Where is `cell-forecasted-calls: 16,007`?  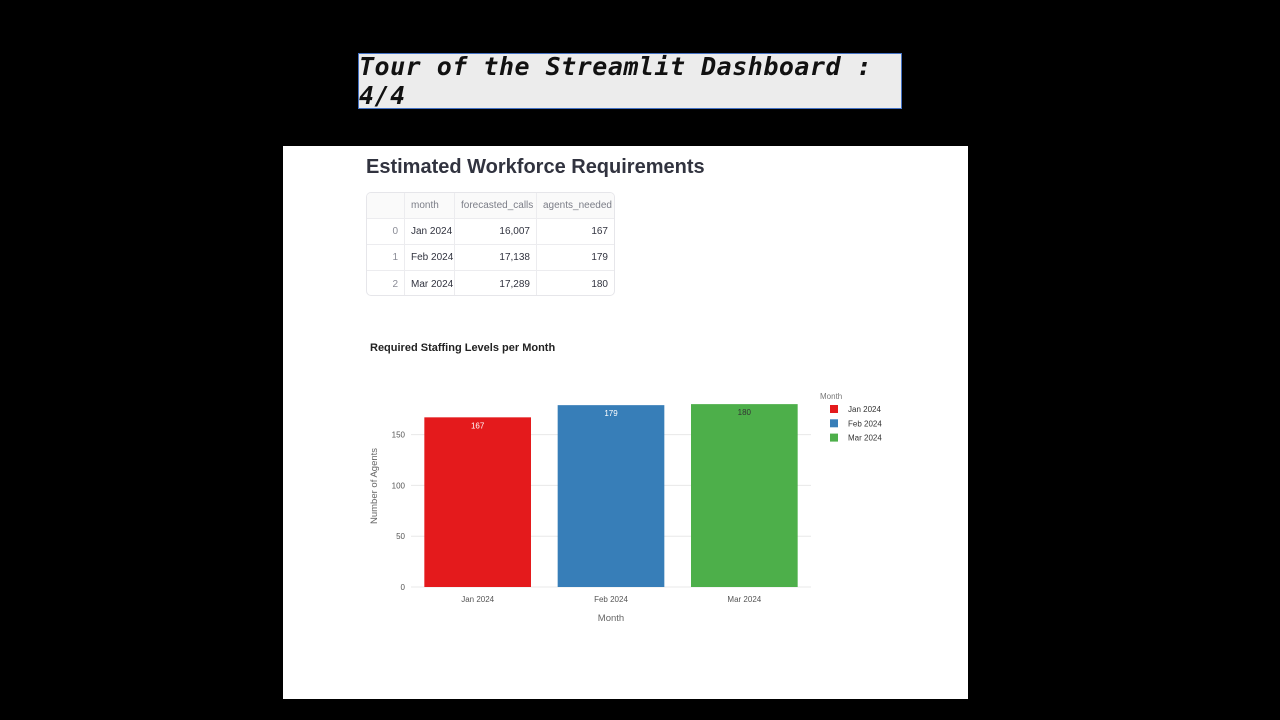
cell-forecasted-calls: 16,007 is located at coordinates (496, 231).